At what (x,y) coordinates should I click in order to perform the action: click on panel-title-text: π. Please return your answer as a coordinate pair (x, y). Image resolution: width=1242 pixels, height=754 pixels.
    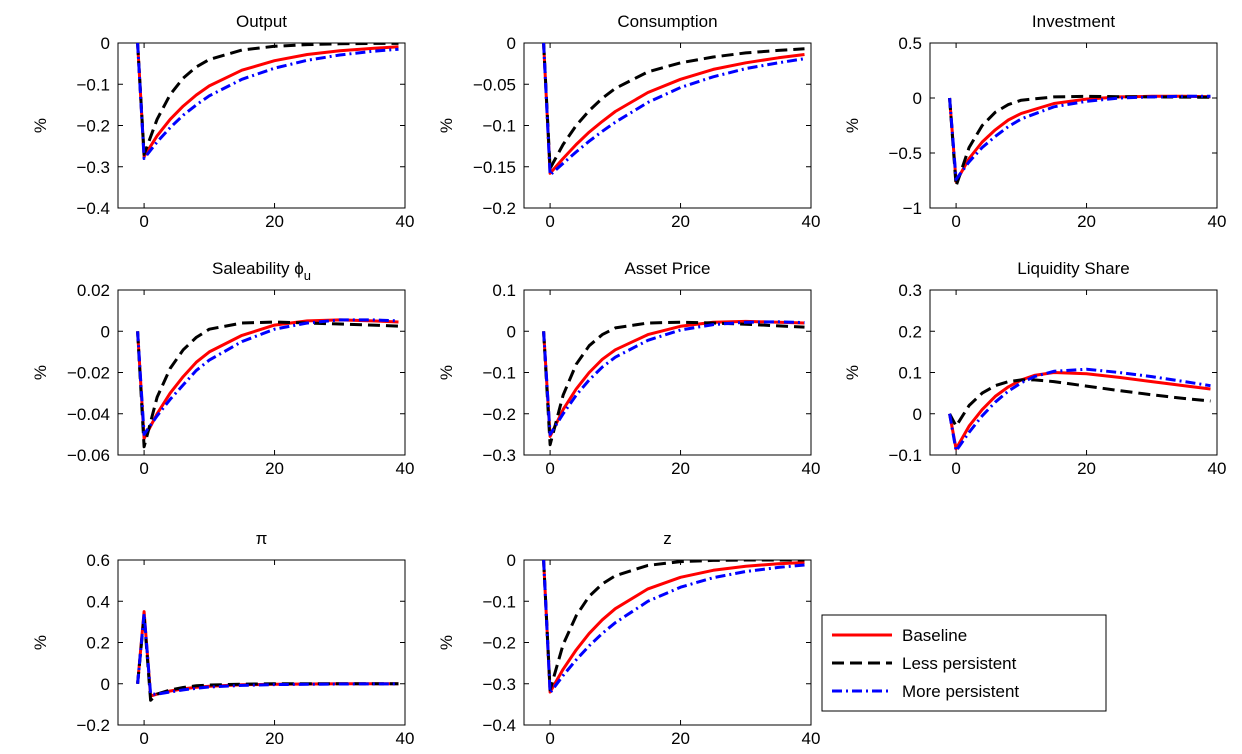
    Looking at the image, I should click on (262, 538).